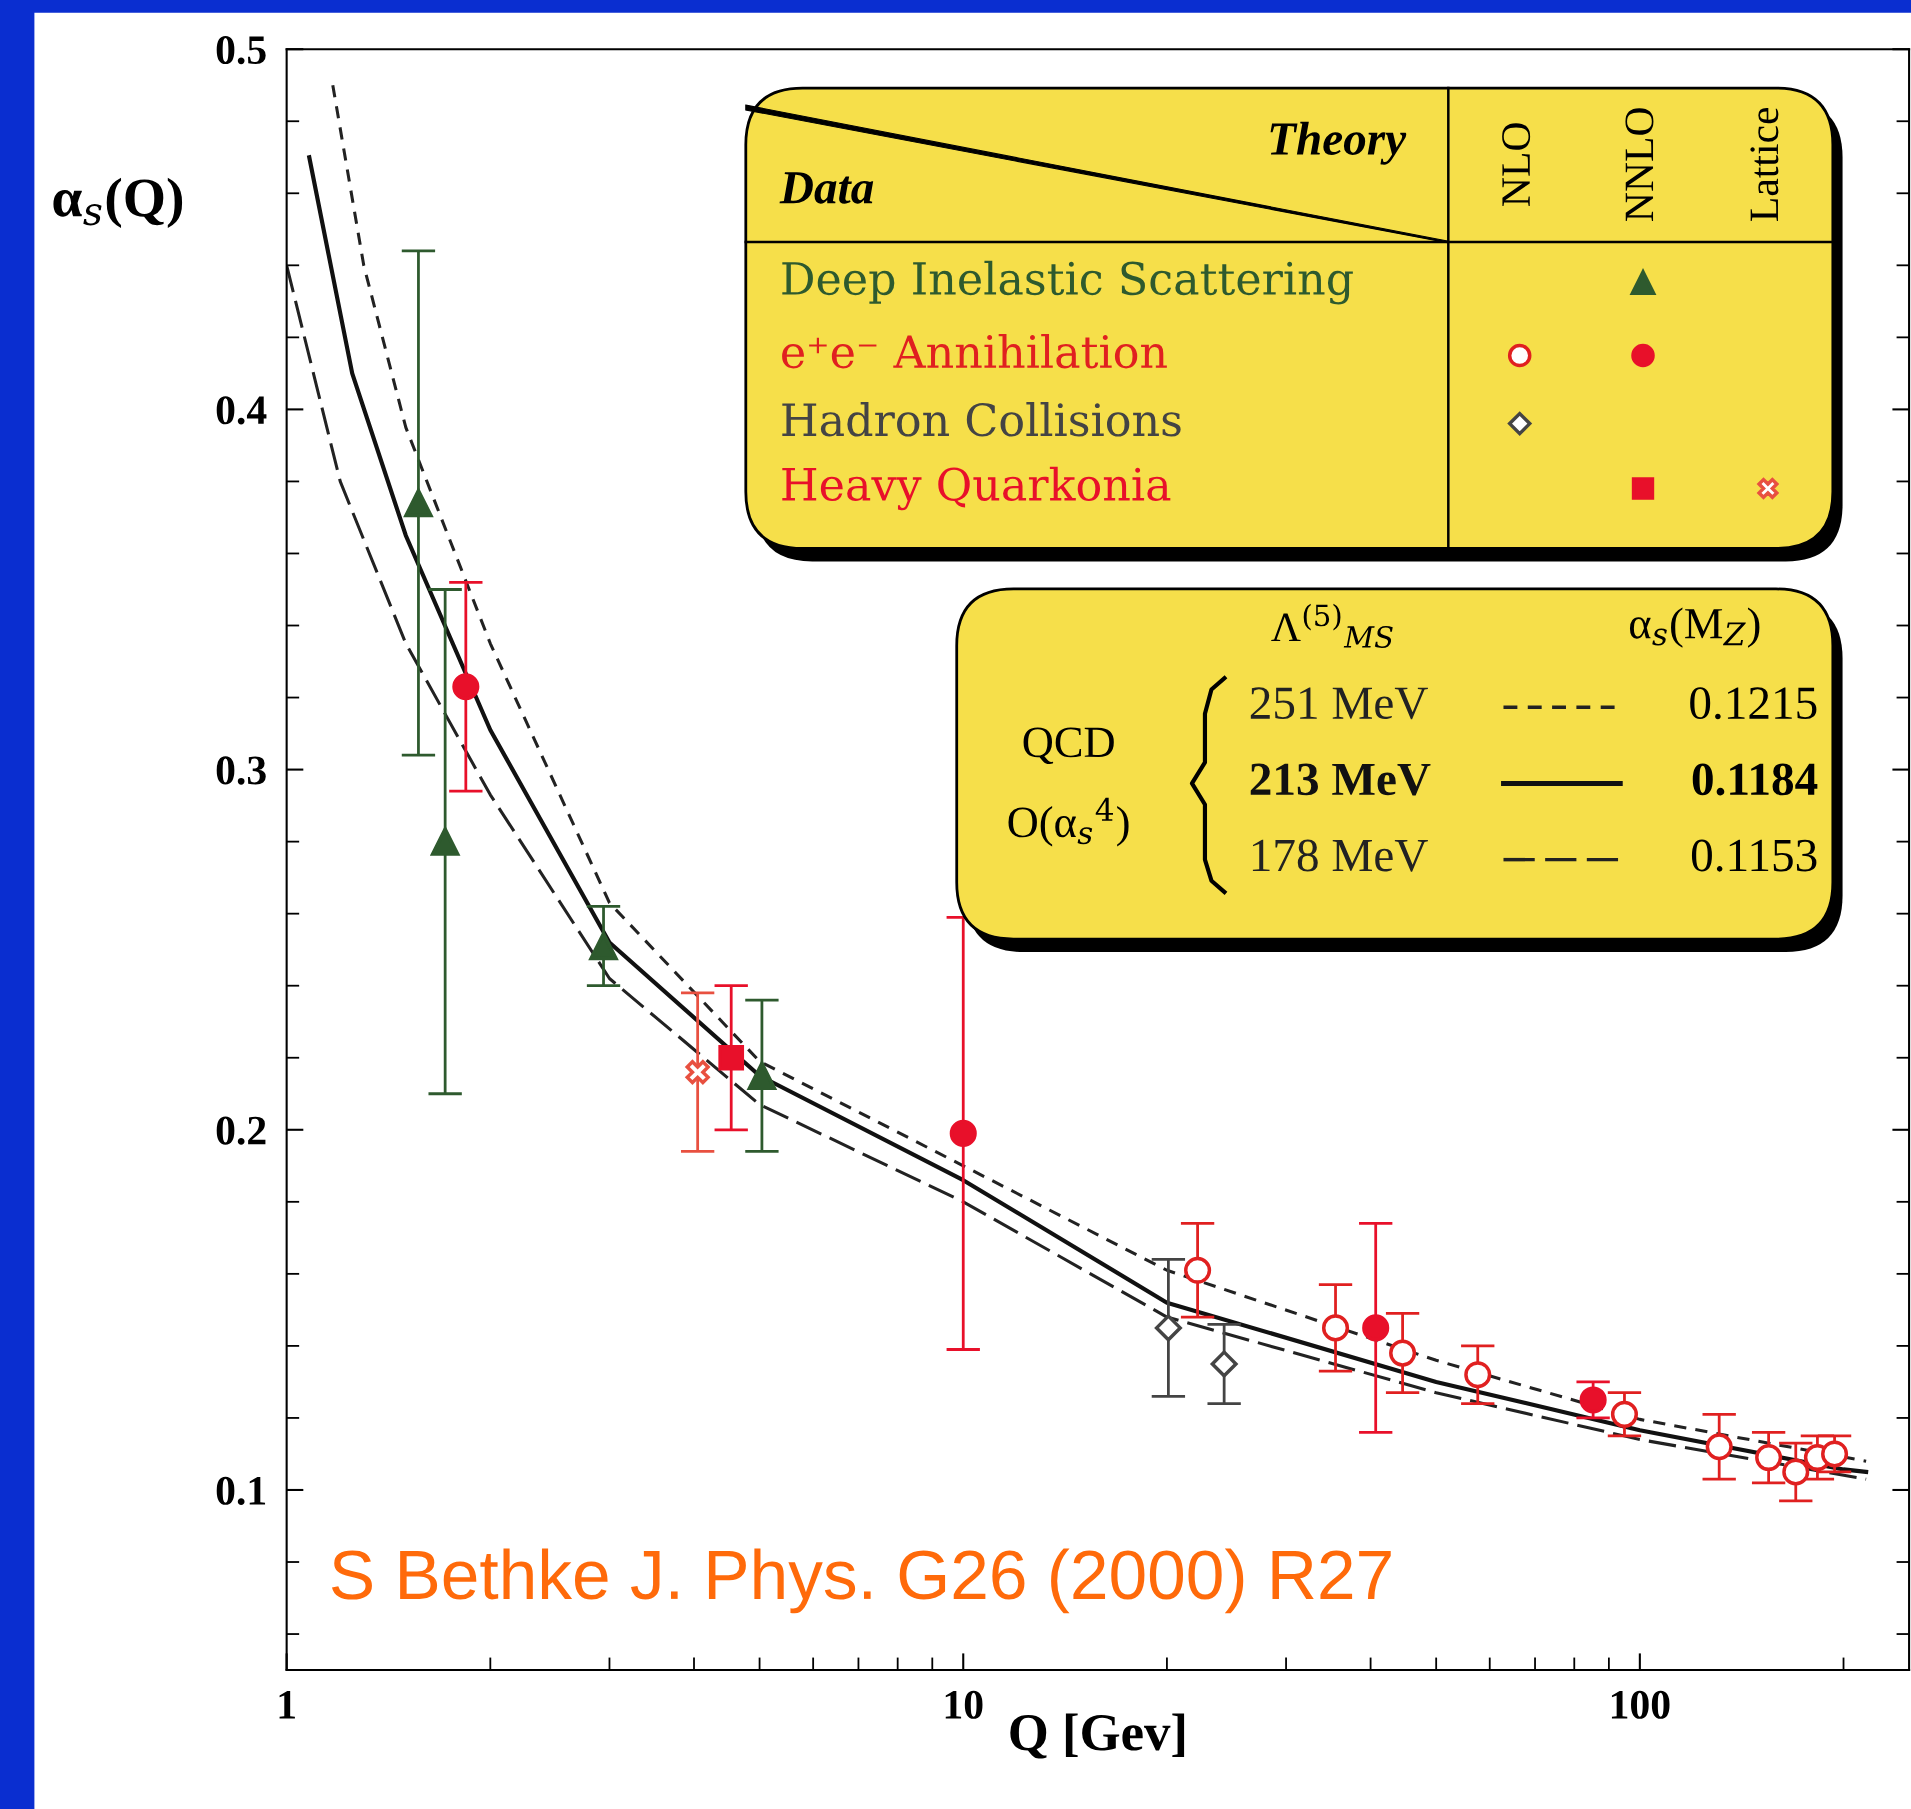 This screenshot has height=1809, width=1911. Describe the element at coordinates (1640, 1704) in the screenshot. I see `x-tick-label: 100` at that location.